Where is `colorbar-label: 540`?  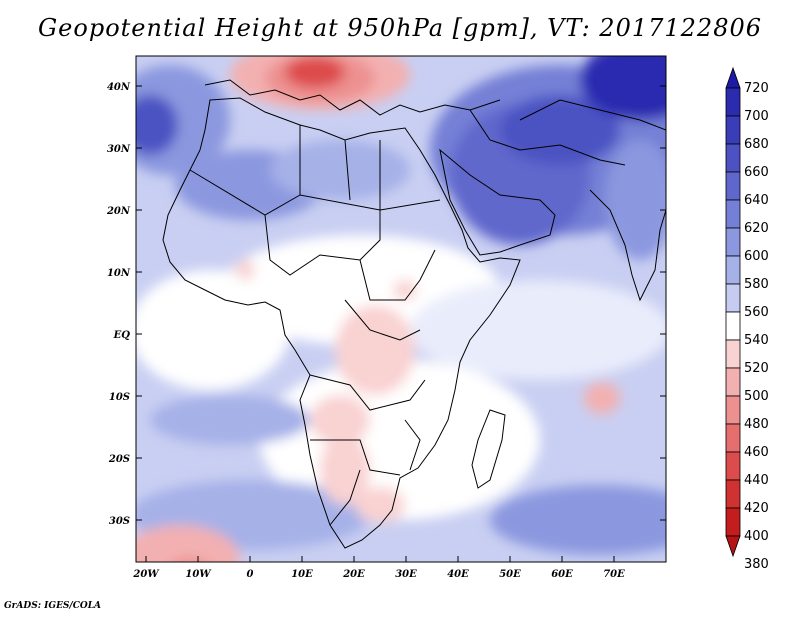
colorbar-label: 540 is located at coordinates (756, 340).